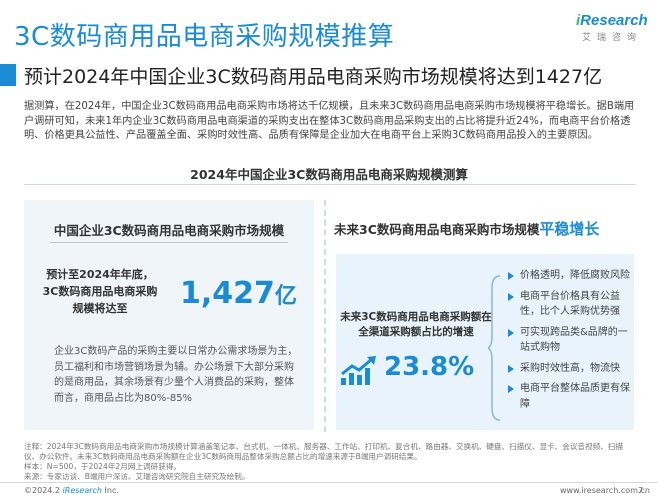 The width and height of the screenshot is (658, 500). Describe the element at coordinates (612, 38) in the screenshot. I see `logo-subtext: 艾瑞咨询` at that location.